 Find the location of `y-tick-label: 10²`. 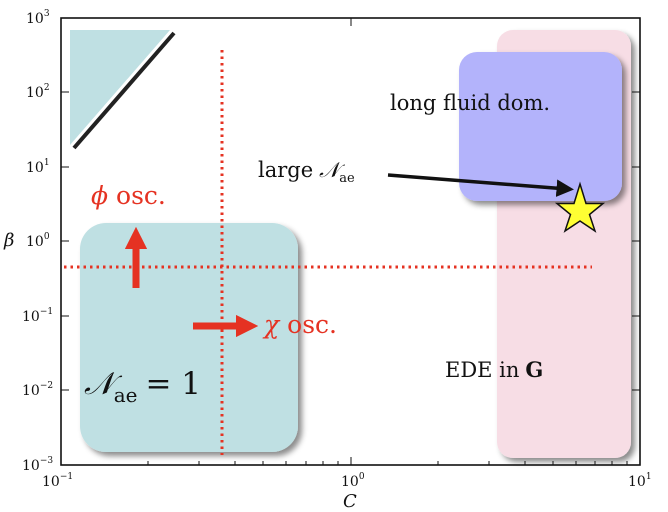

y-tick-label: 10² is located at coordinates (38, 92).